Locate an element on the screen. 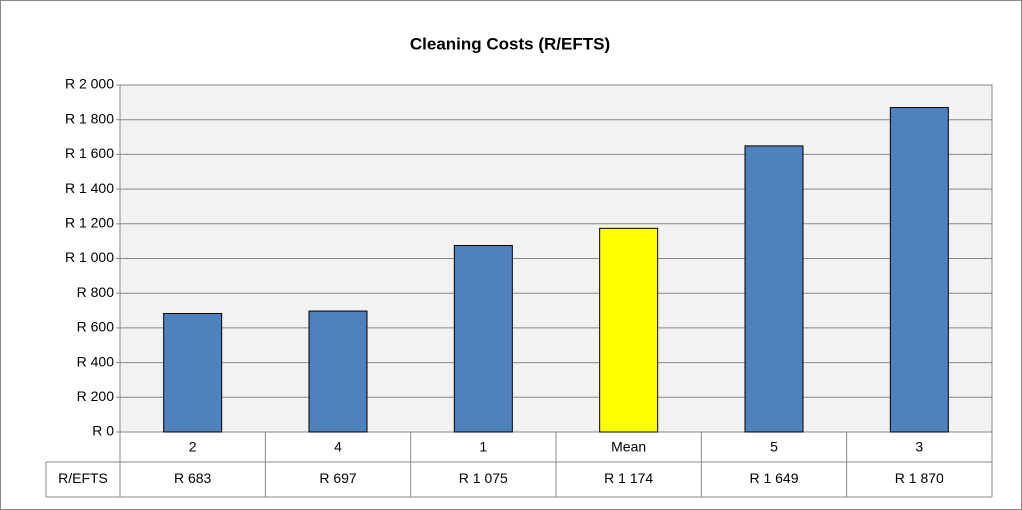 This screenshot has width=1022, height=510. y-tick-label: R 0 is located at coordinates (103, 431).